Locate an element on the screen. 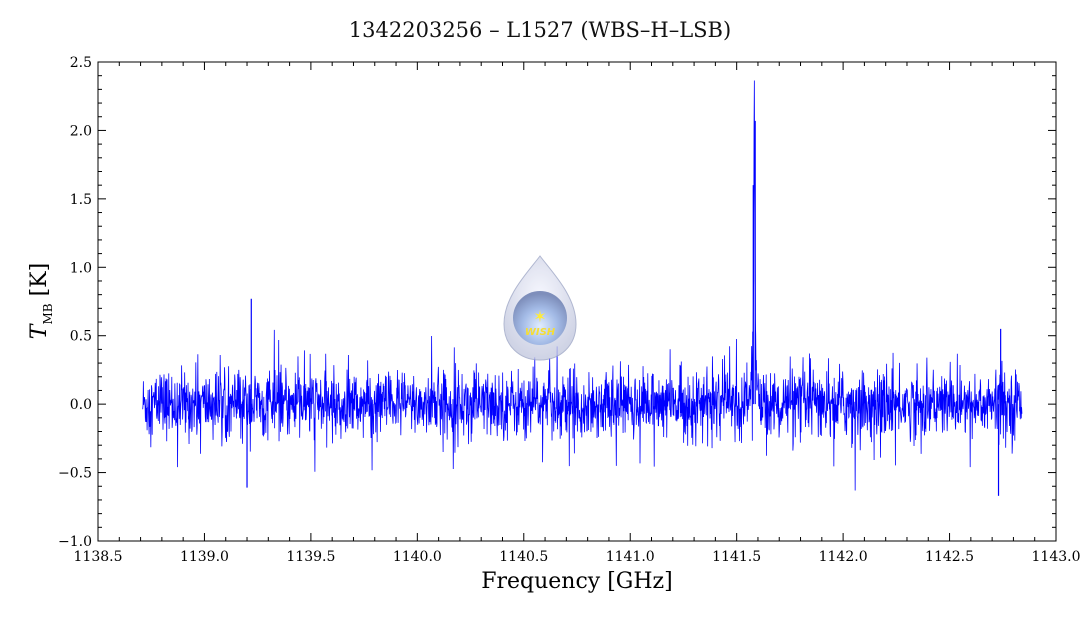 The image size is (1080, 618). y-axis-label-sub: MB is located at coordinates (48, 313).